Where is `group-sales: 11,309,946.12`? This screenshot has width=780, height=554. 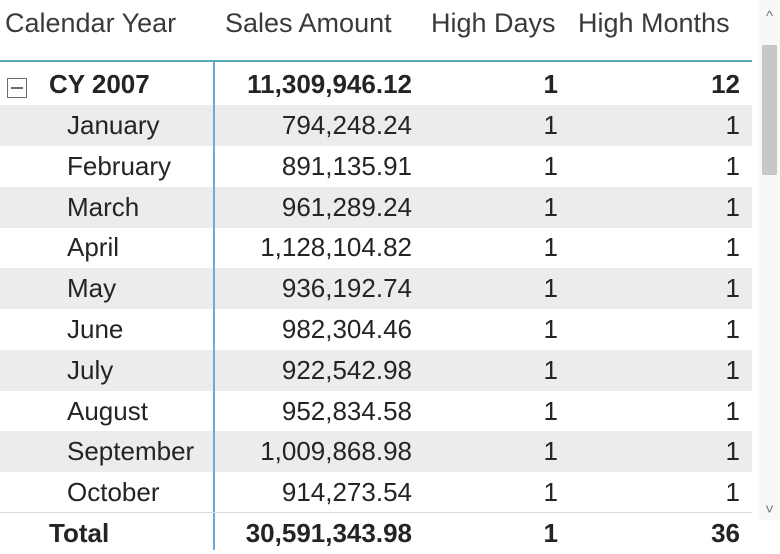
group-sales: 11,309,946.12 is located at coordinates (329, 84).